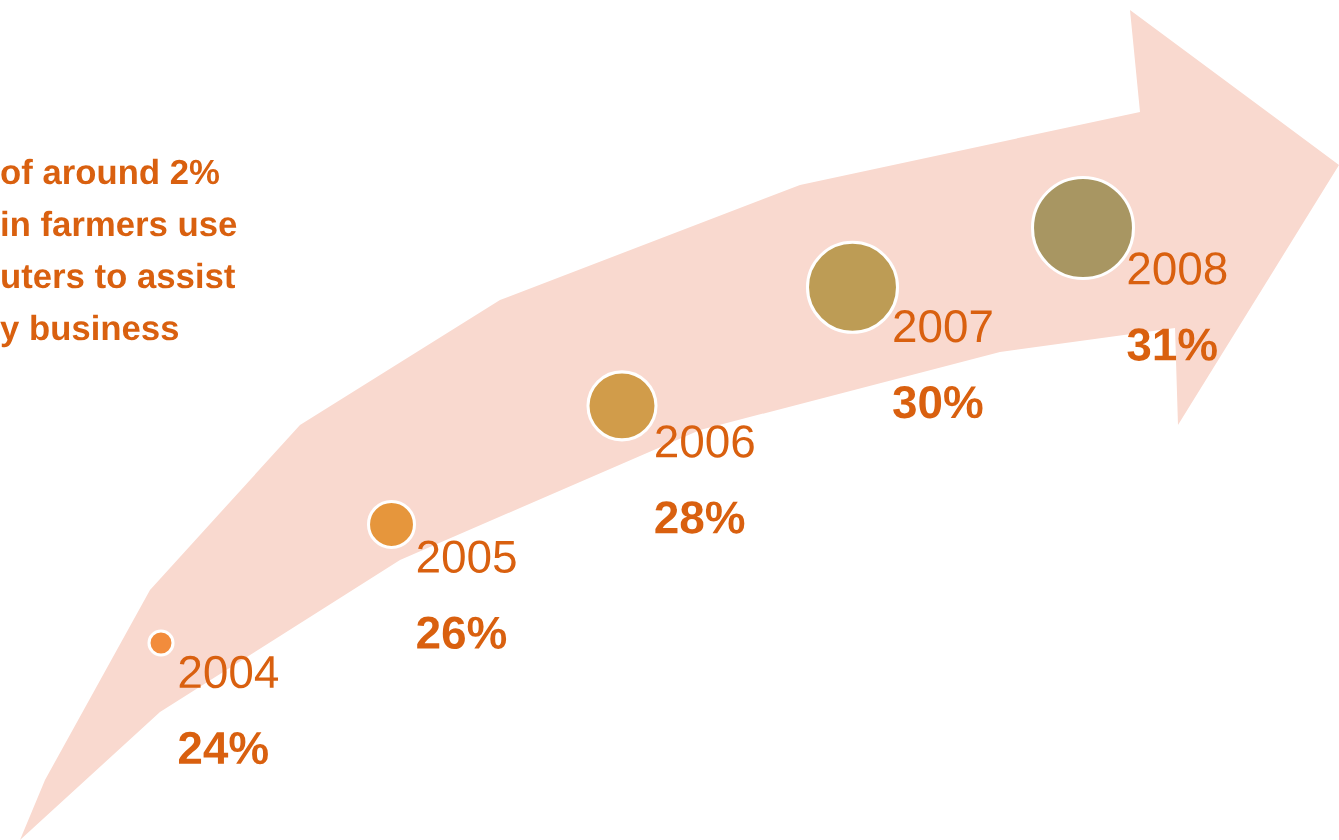  What do you see at coordinates (705, 441) in the screenshot?
I see `category-label: 2006` at bounding box center [705, 441].